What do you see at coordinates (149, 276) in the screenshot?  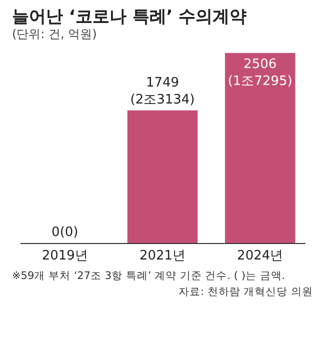 I see `text: ※59개 부처 ‘27조 3항 특례’ 계약 기준 건수. ( )는 금액.` at bounding box center [149, 276].